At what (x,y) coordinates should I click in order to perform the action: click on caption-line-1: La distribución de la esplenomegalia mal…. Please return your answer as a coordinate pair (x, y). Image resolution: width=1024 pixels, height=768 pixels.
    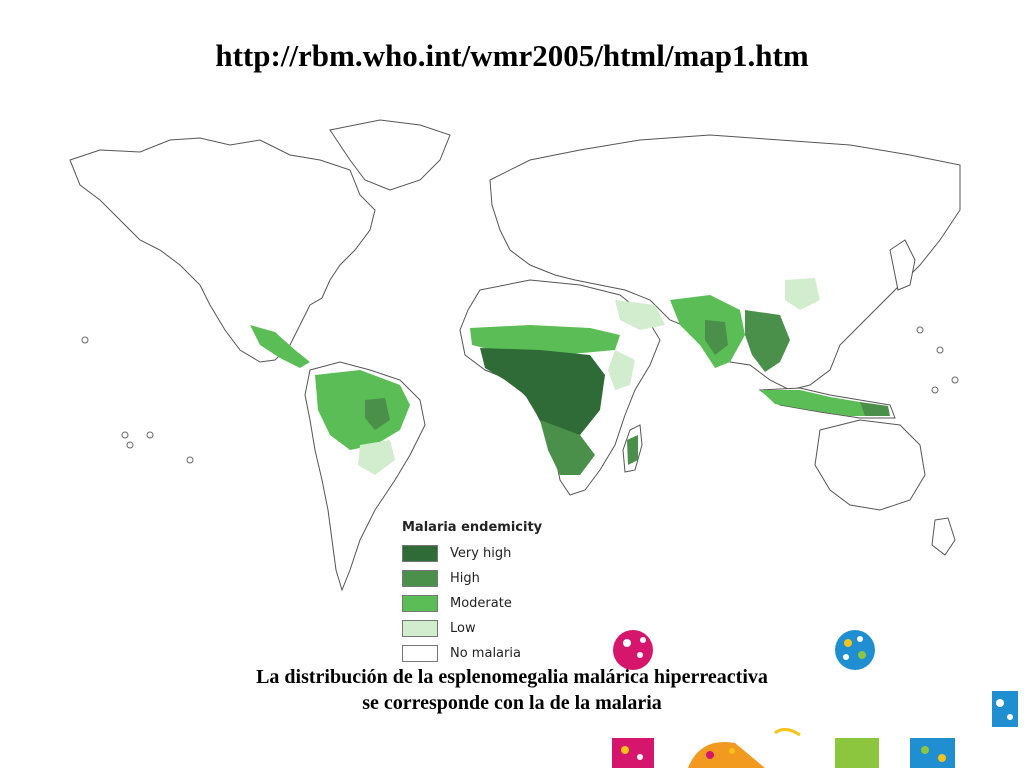
    Looking at the image, I should click on (512, 677).